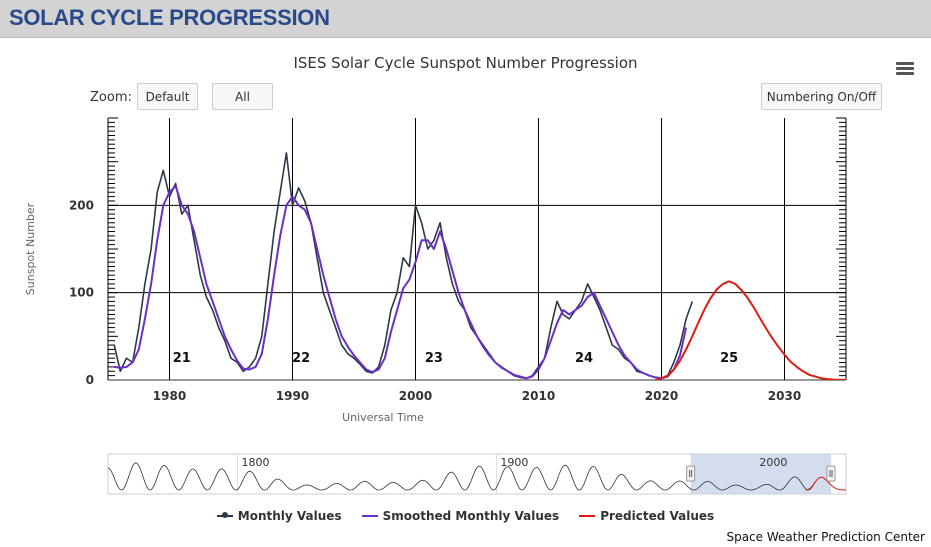  I want to click on numbering-toggle-button: Numbering On/Off, so click(821, 96).